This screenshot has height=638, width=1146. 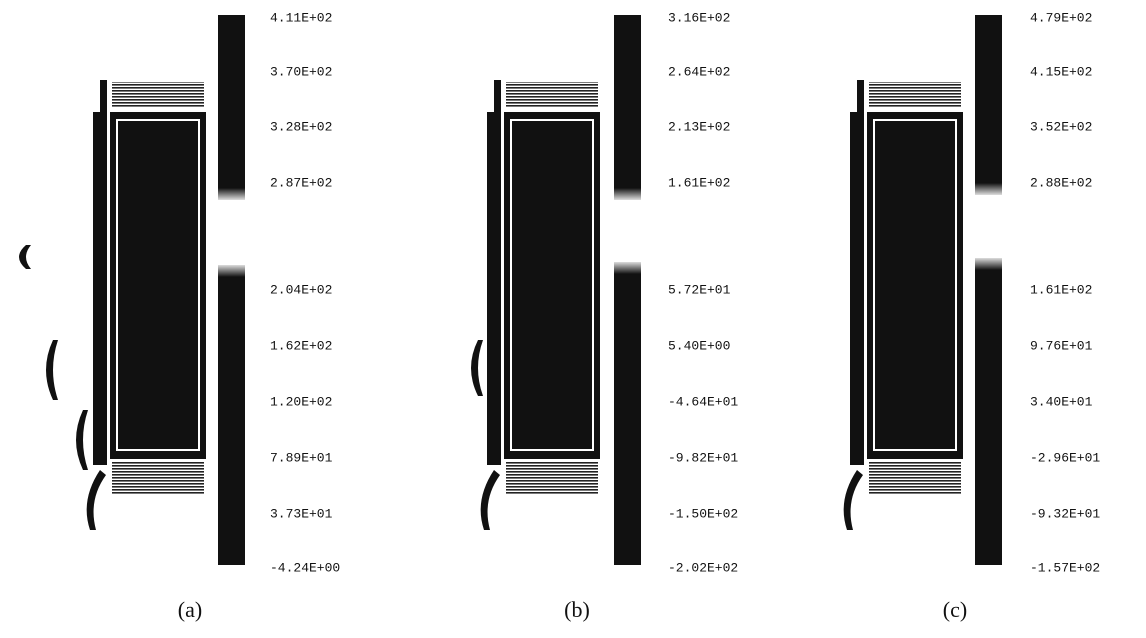 What do you see at coordinates (301, 182) in the screenshot?
I see `colorbar-label: 2.87E+02` at bounding box center [301, 182].